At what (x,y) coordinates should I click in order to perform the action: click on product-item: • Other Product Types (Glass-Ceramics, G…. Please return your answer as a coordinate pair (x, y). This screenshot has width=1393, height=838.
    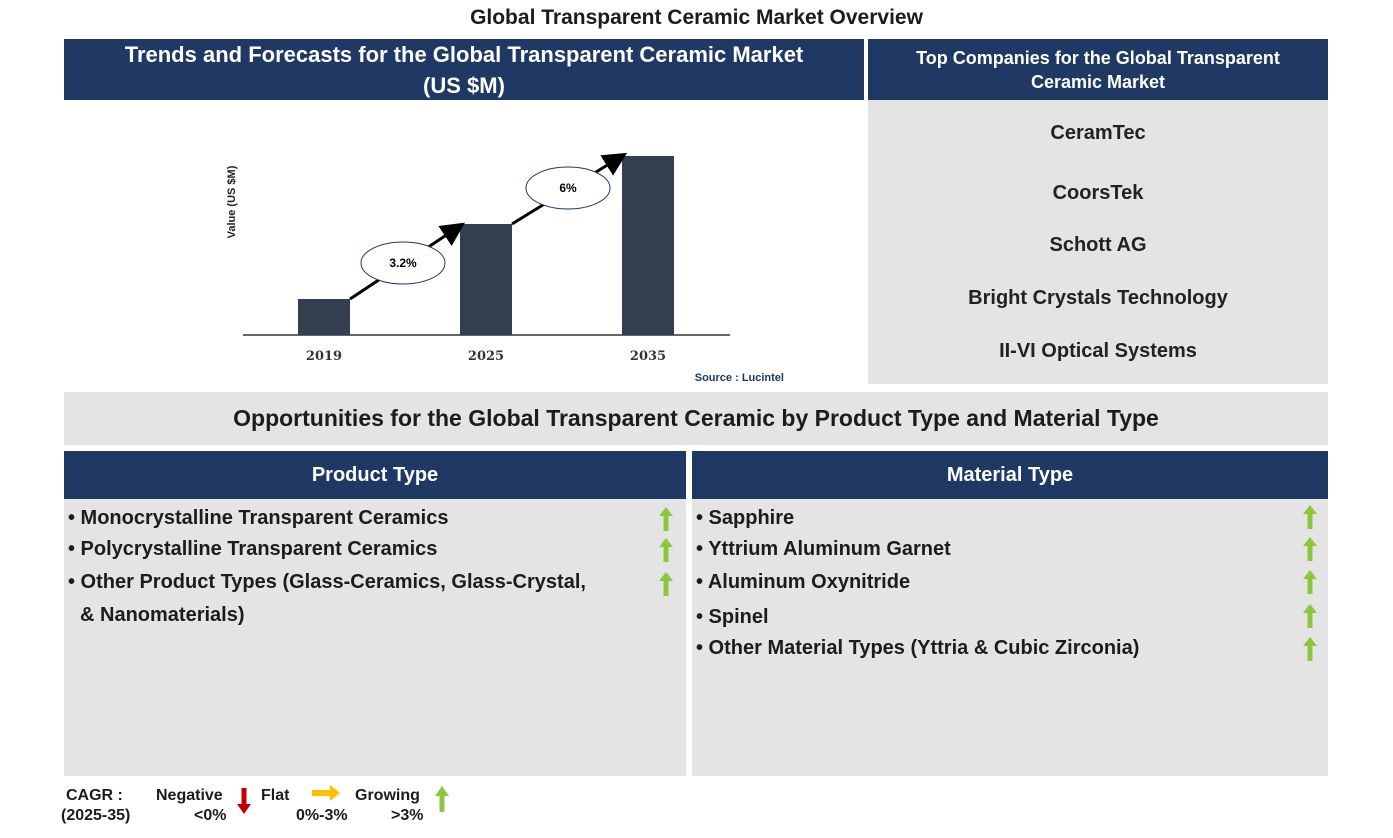
    Looking at the image, I should click on (327, 582).